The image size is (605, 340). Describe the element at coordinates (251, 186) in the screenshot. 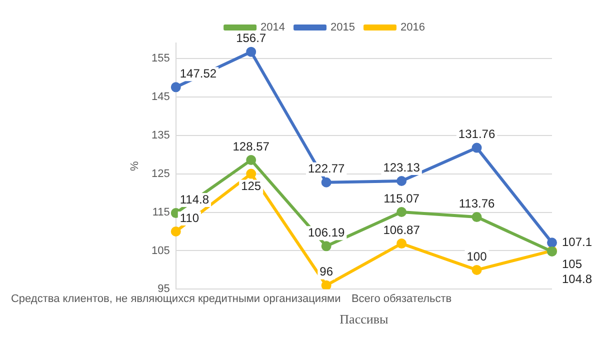

I see `data-label: 125` at that location.